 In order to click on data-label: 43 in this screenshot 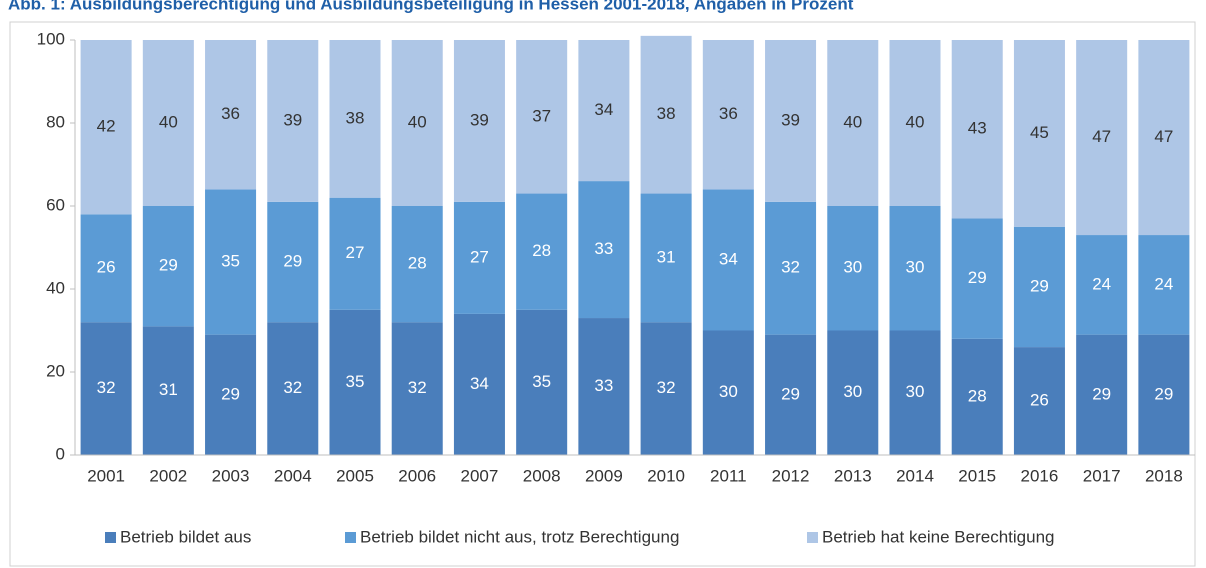, I will do `click(977, 128)`.